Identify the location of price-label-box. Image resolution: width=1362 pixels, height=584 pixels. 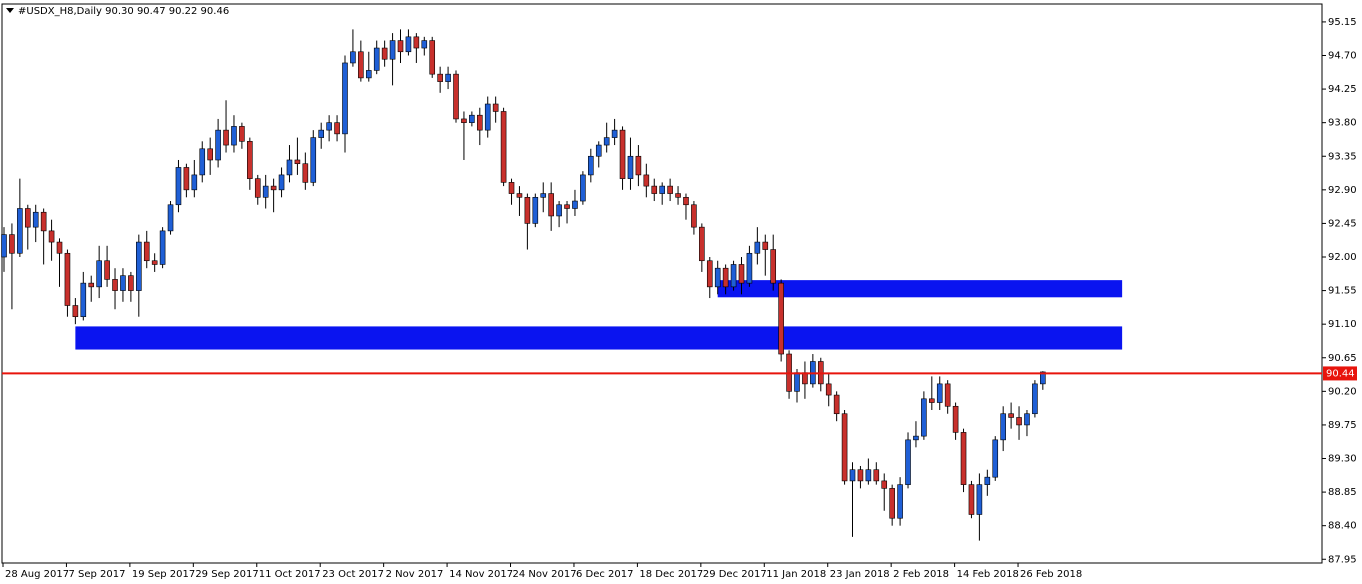
(1340, 373).